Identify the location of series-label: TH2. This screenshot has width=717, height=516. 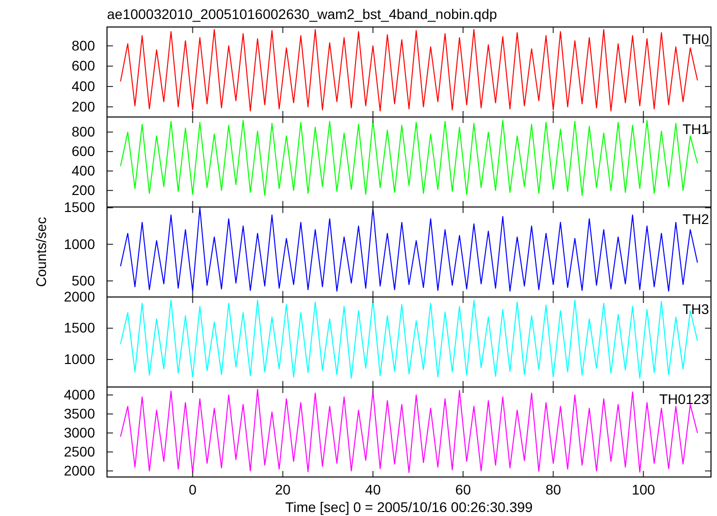
(696, 219).